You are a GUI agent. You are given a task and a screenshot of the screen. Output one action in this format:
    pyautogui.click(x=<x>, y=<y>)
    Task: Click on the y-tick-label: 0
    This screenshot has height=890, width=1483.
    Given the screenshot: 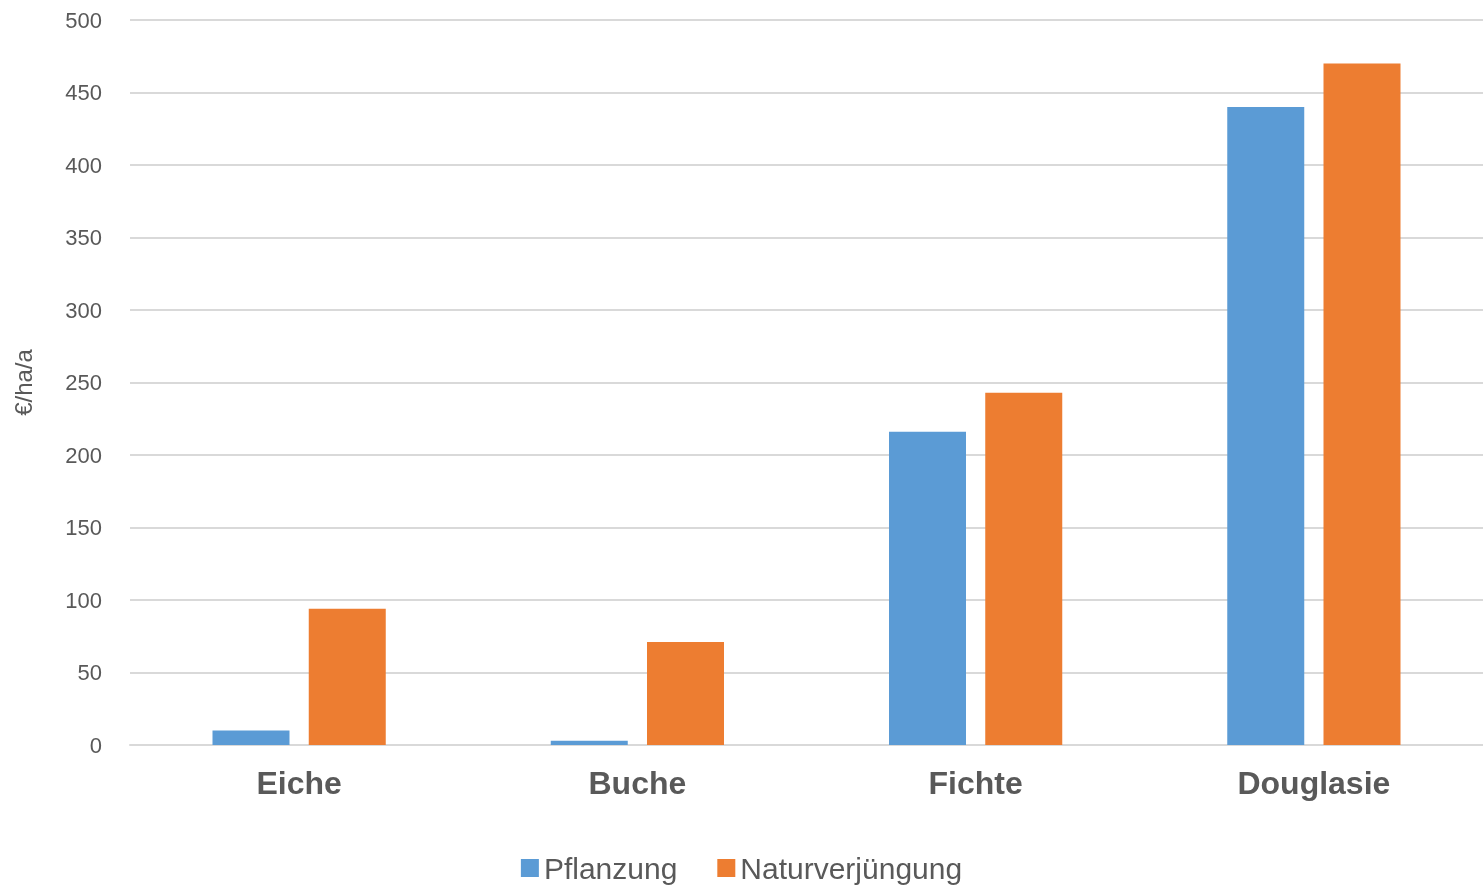 What is the action you would take?
    pyautogui.click(x=95, y=745)
    